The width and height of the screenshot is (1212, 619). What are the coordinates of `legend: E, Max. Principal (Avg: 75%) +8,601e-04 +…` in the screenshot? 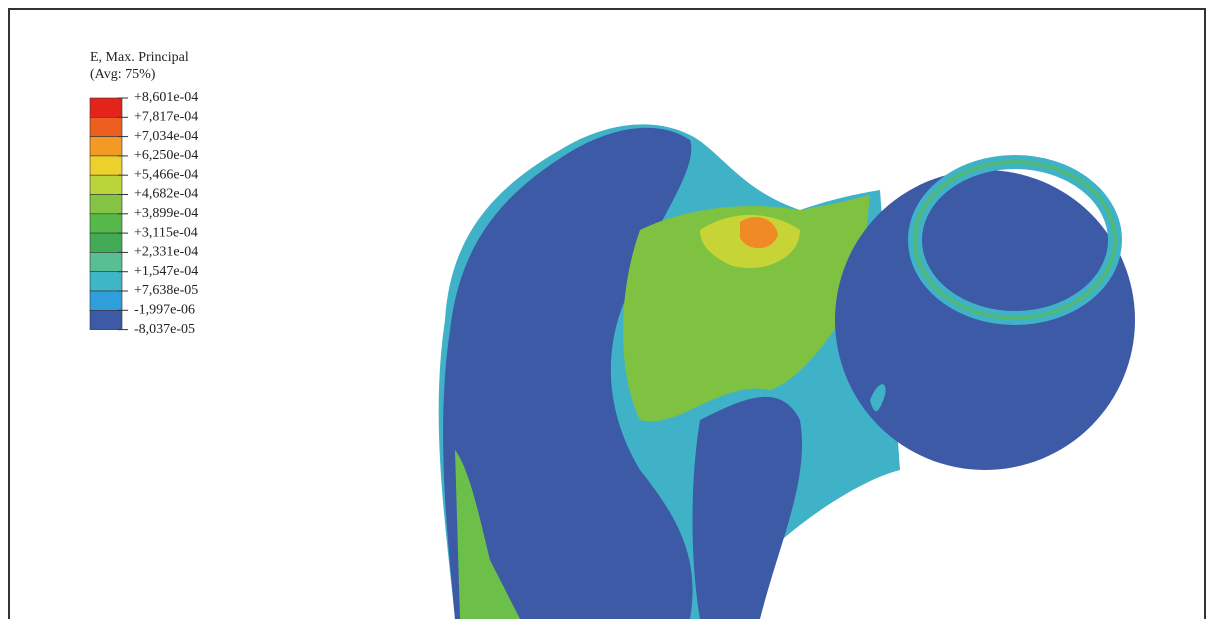 It's located at (143, 193).